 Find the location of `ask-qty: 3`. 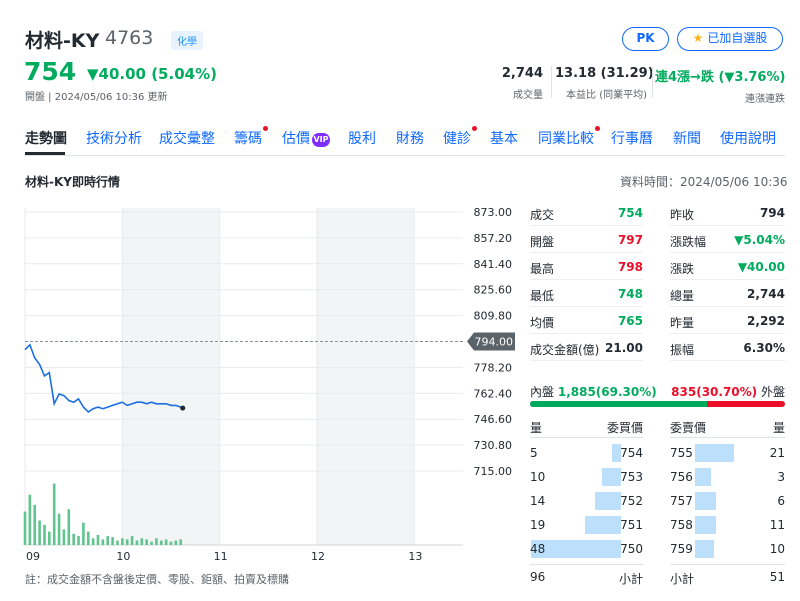

ask-qty: 3 is located at coordinates (781, 477).